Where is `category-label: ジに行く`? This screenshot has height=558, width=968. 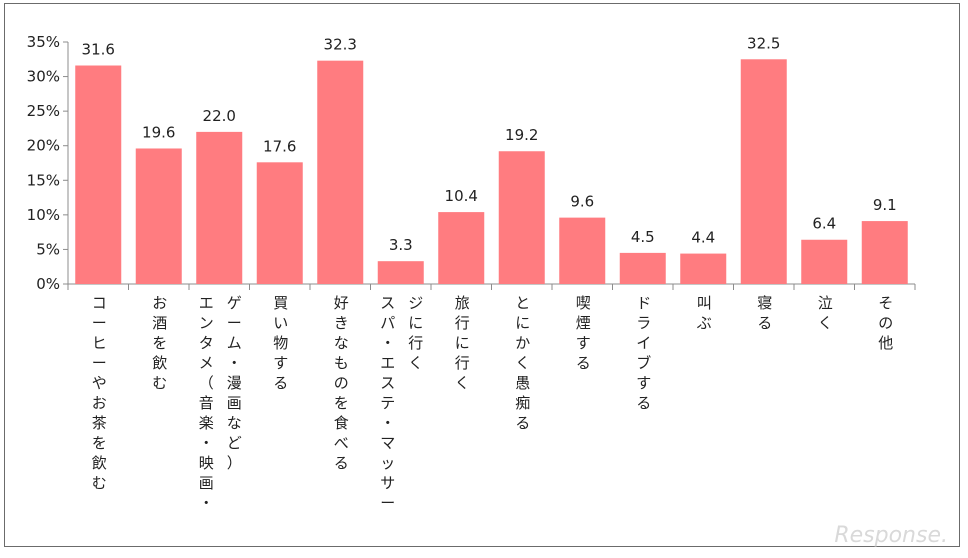
category-label: ジに行く is located at coordinates (415, 333).